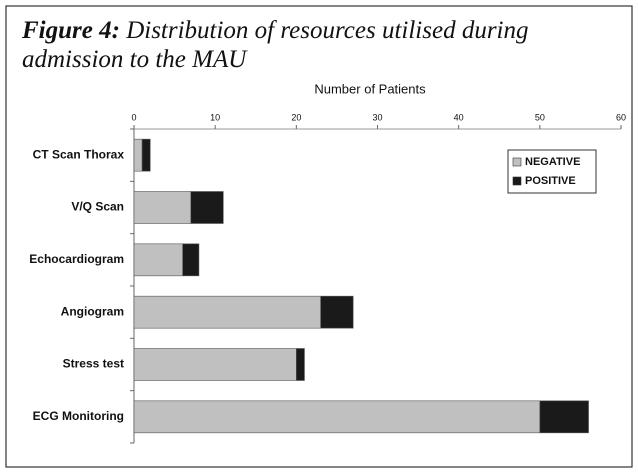 The width and height of the screenshot is (638, 473). I want to click on x-tick-label: 0, so click(133, 117).